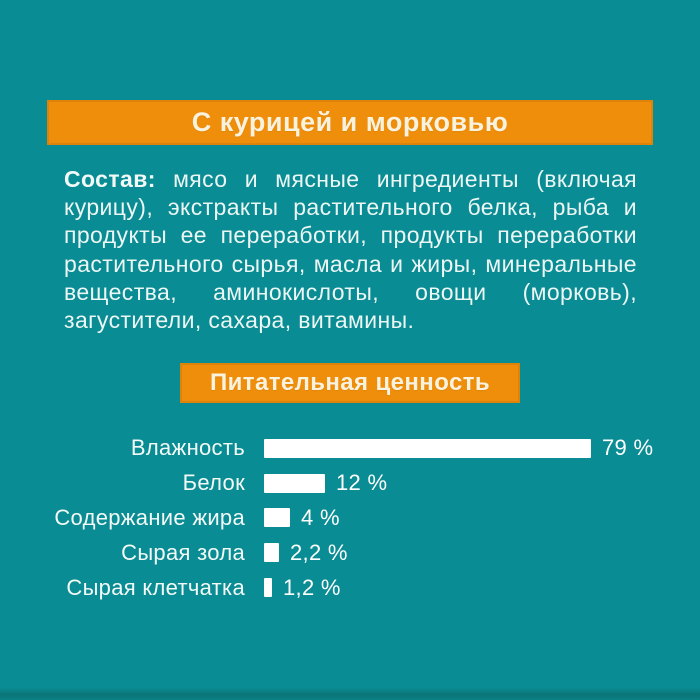 This screenshot has height=700, width=700. I want to click on chart-value-label: 2,2 %, so click(319, 552).